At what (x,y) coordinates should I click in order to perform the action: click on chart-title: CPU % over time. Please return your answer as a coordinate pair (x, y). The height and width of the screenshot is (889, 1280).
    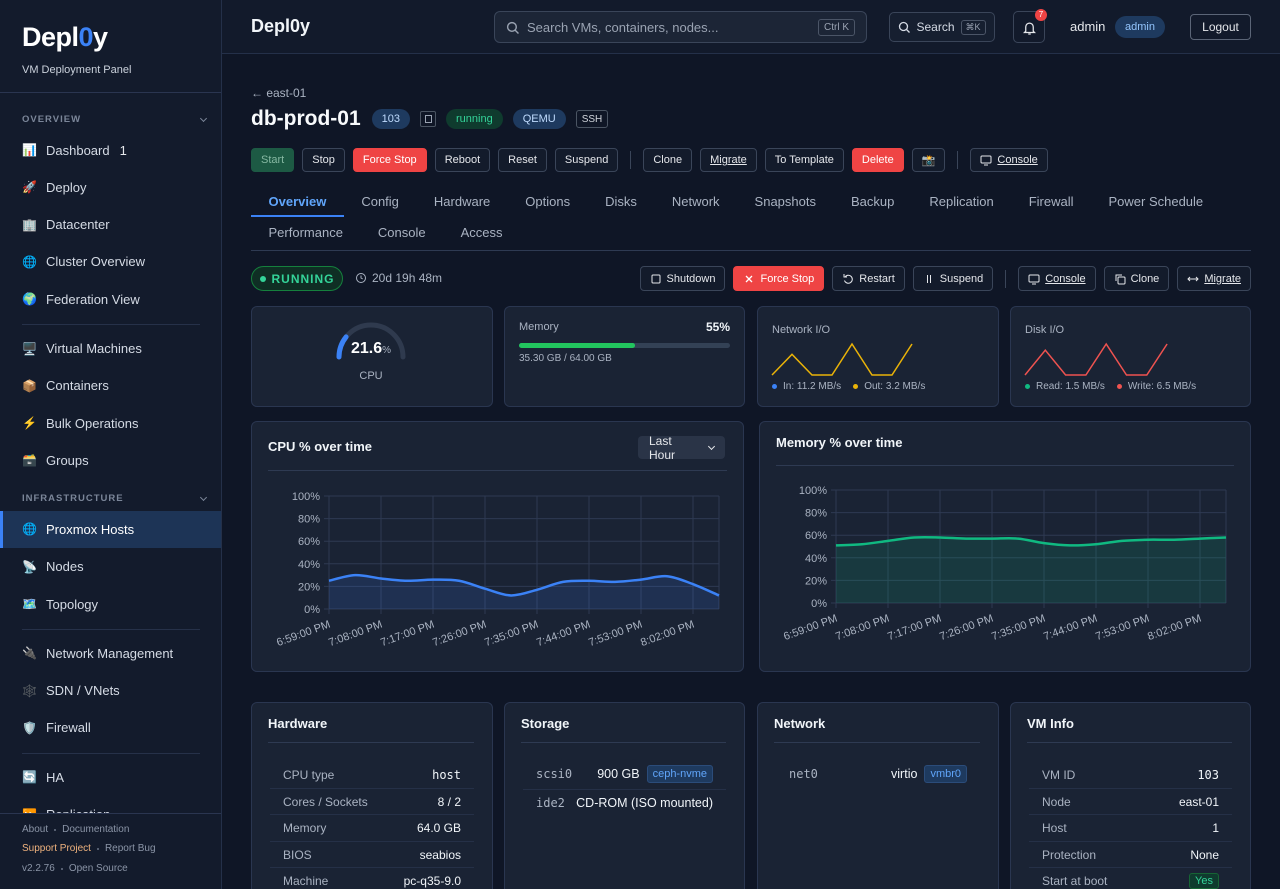
    Looking at the image, I should click on (320, 446).